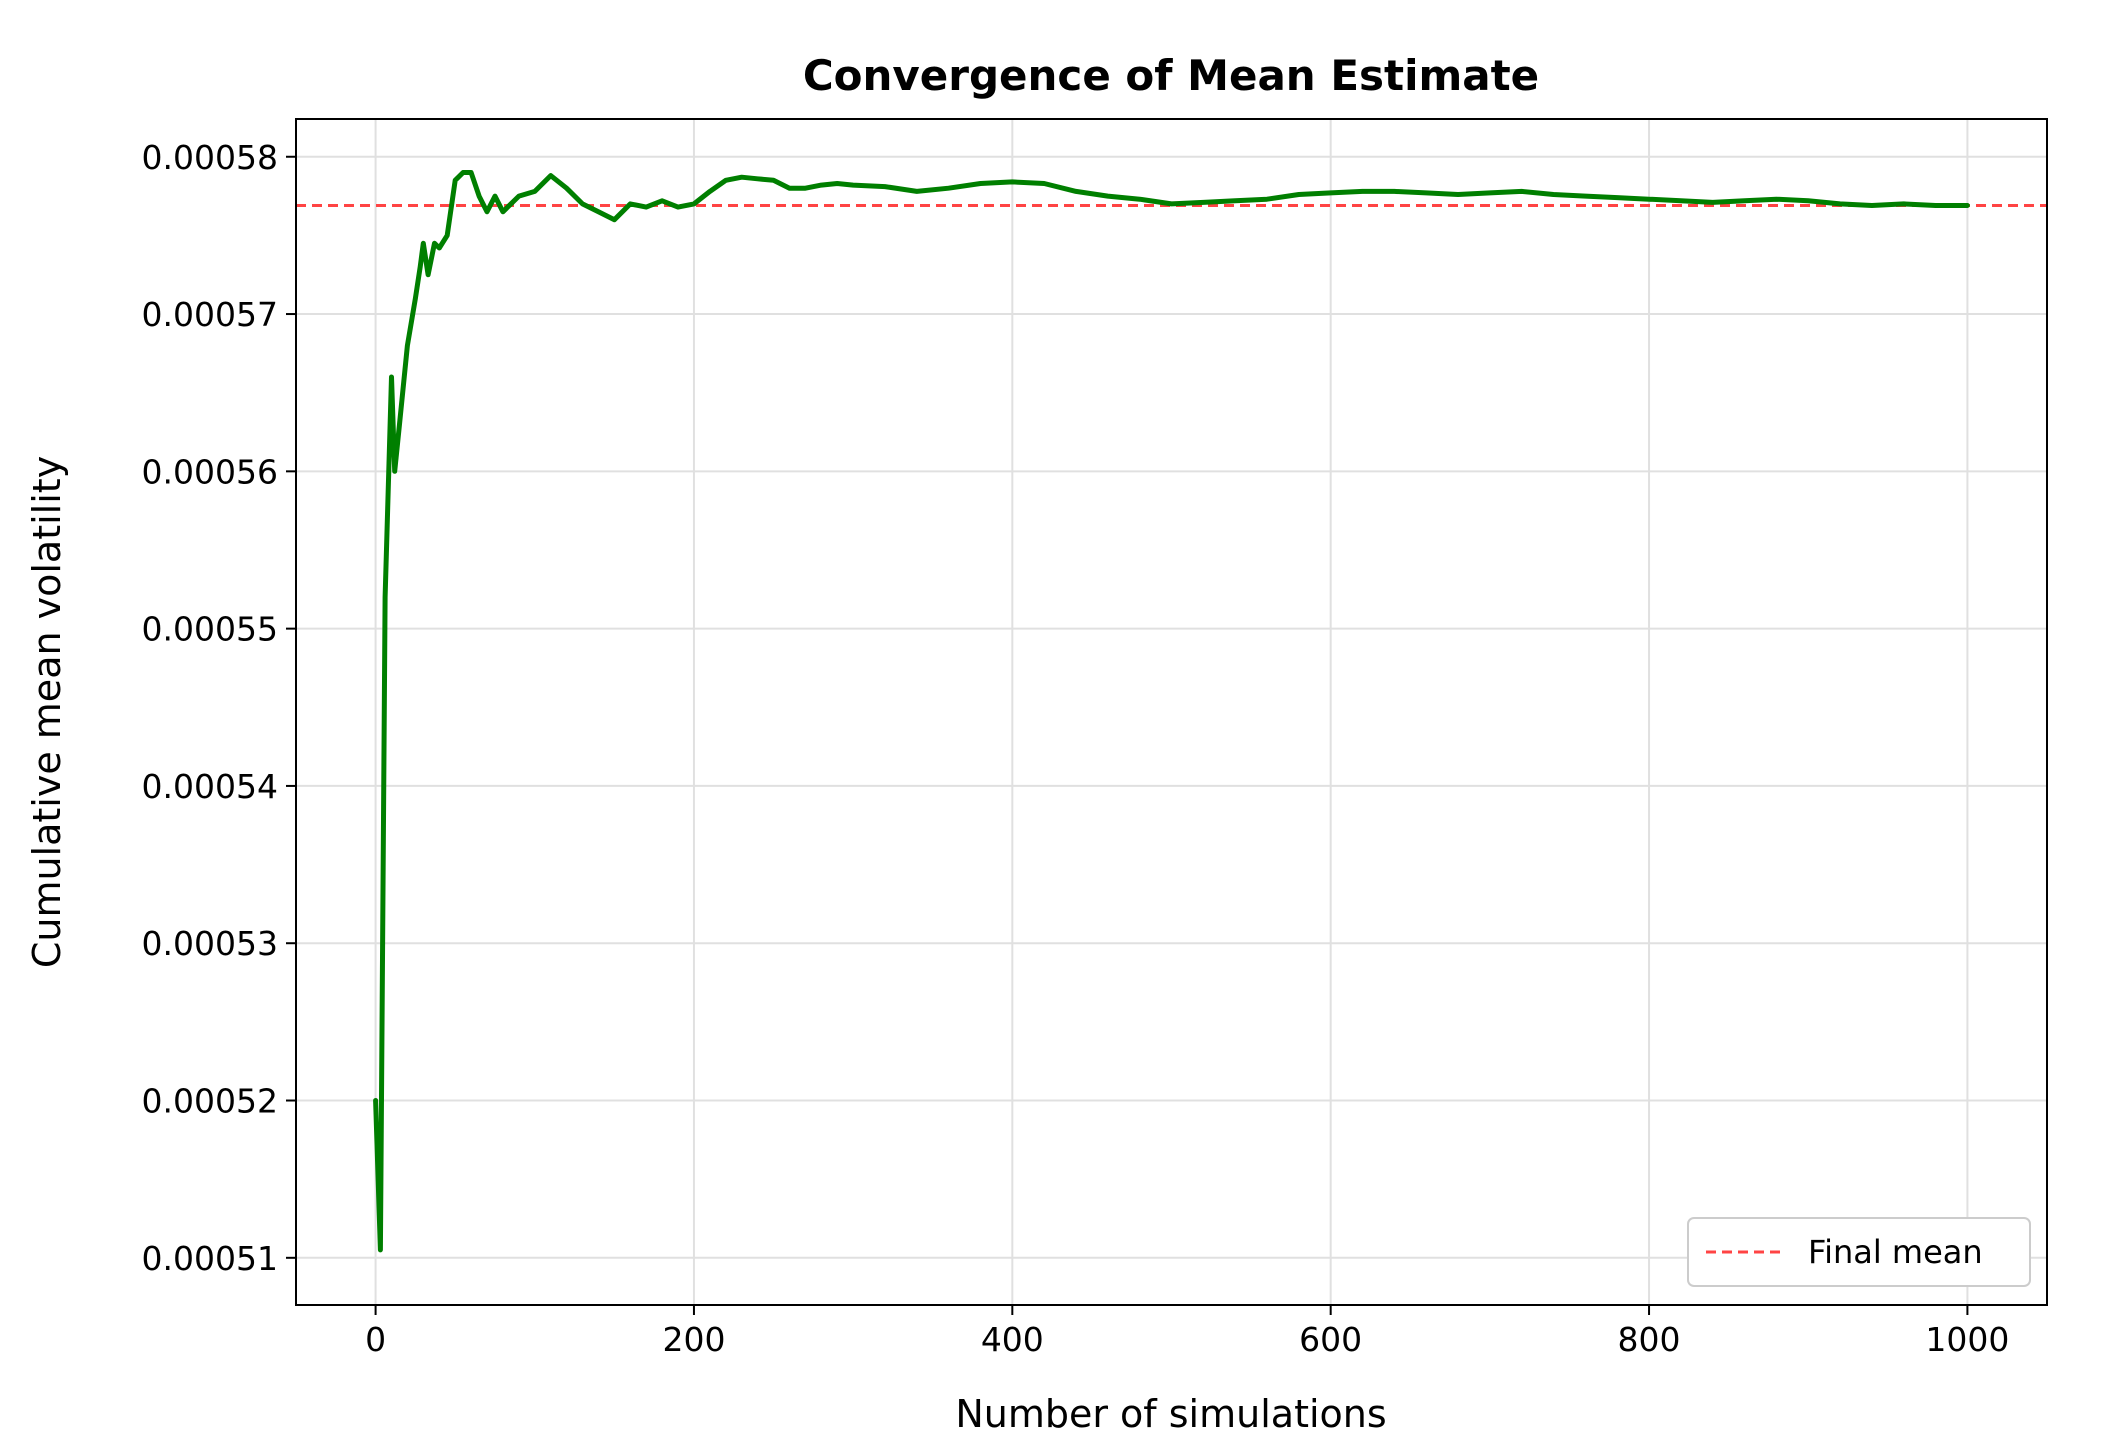 This screenshot has height=1451, width=2104. I want to click on x-tick-label: 1000, so click(1967, 1339).